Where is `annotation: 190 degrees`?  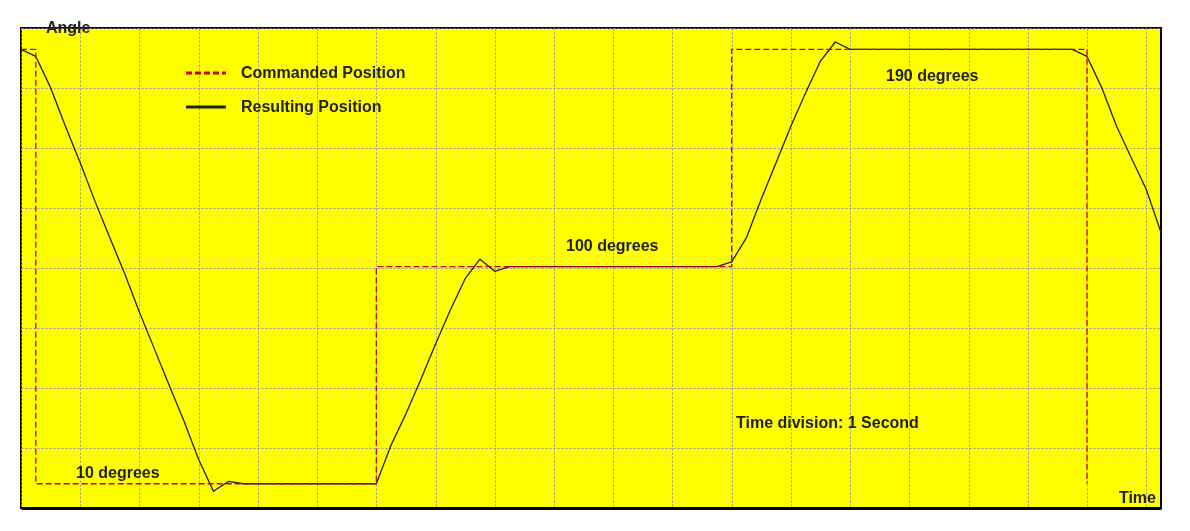
annotation: 190 degrees is located at coordinates (932, 75).